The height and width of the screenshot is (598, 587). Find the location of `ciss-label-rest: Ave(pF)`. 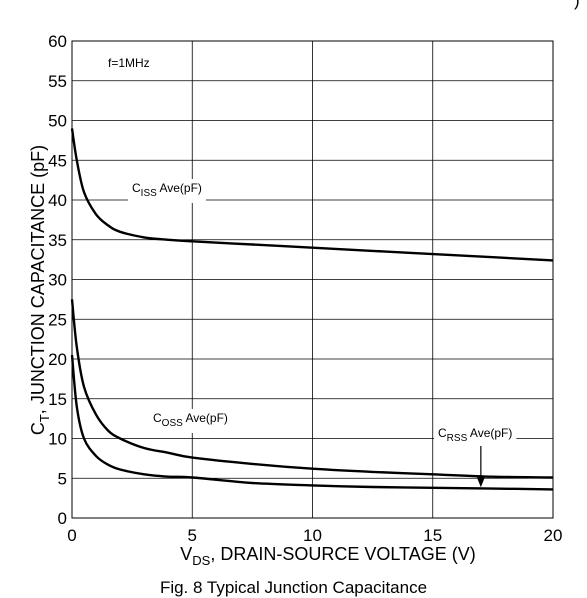

ciss-label-rest: Ave(pF) is located at coordinates (179, 188).